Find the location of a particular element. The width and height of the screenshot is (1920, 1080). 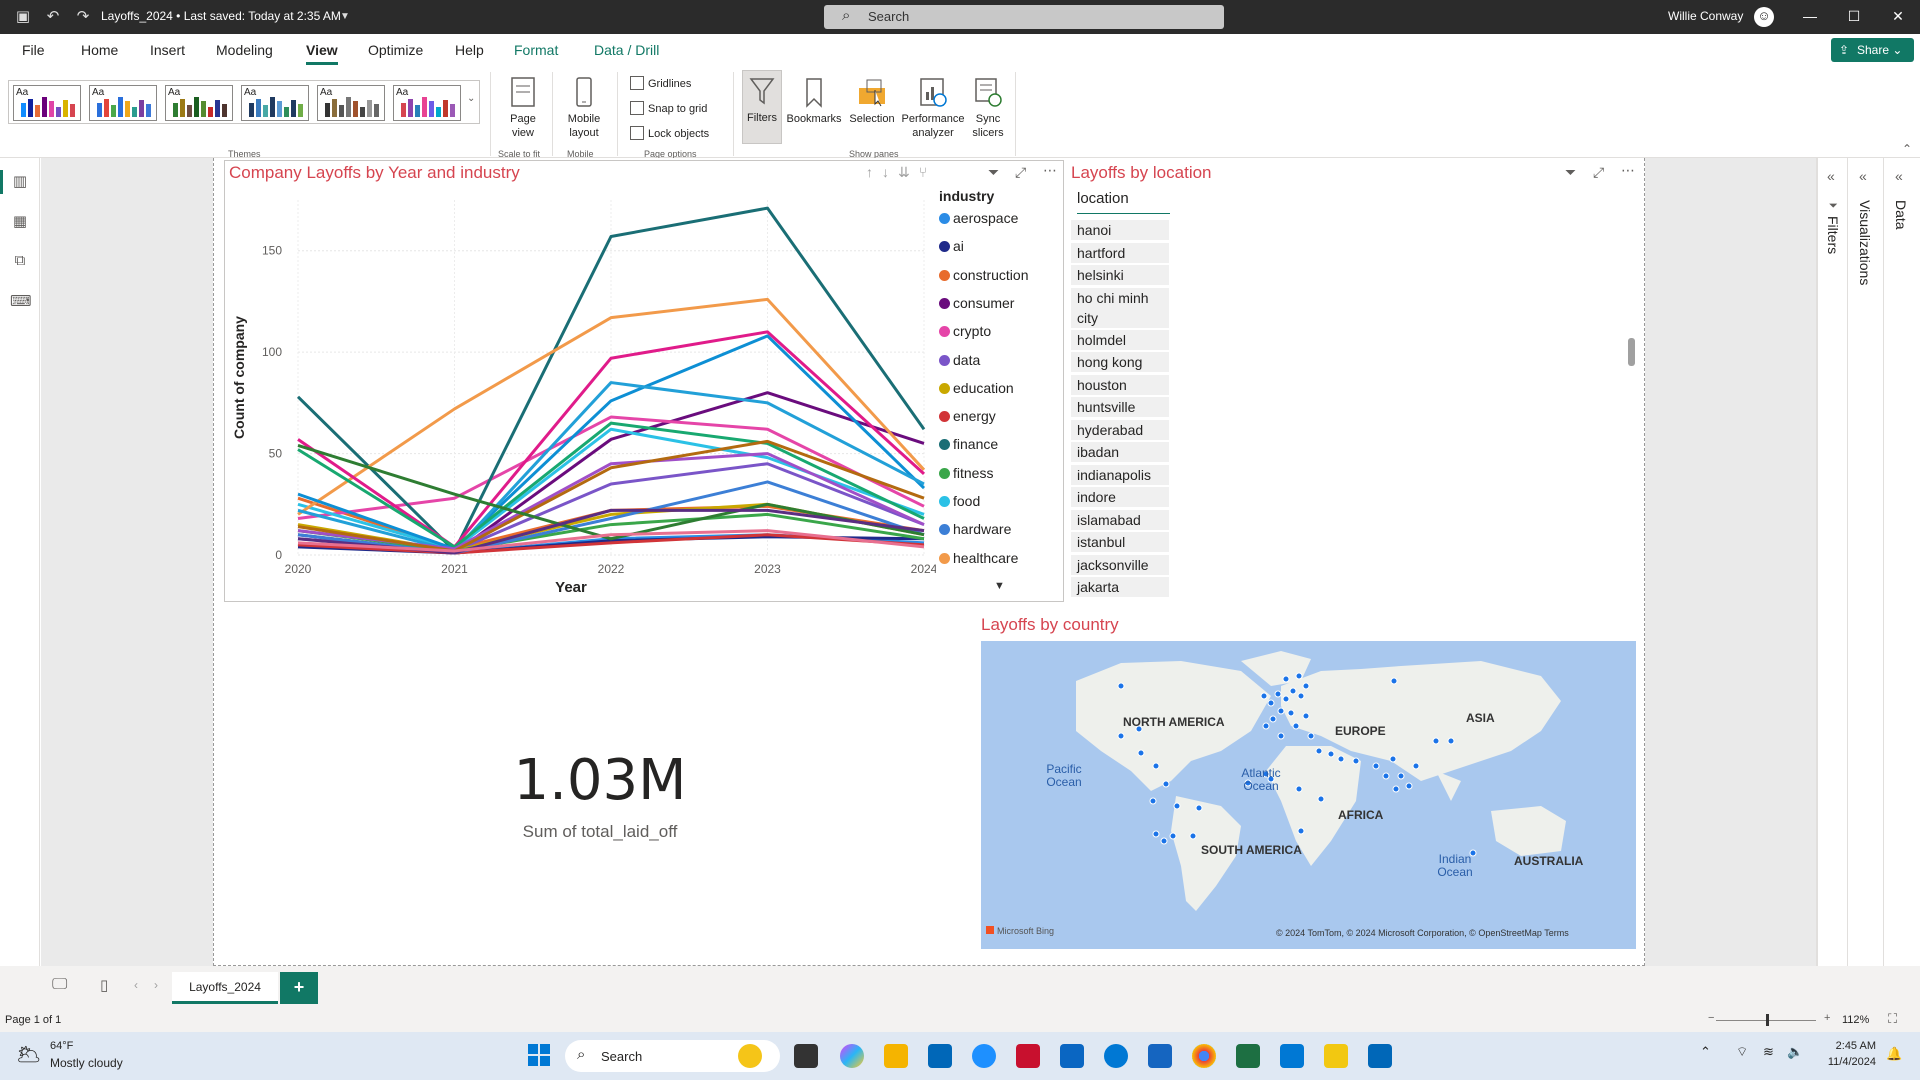

slicer-scrollbar is located at coordinates (1631, 352).